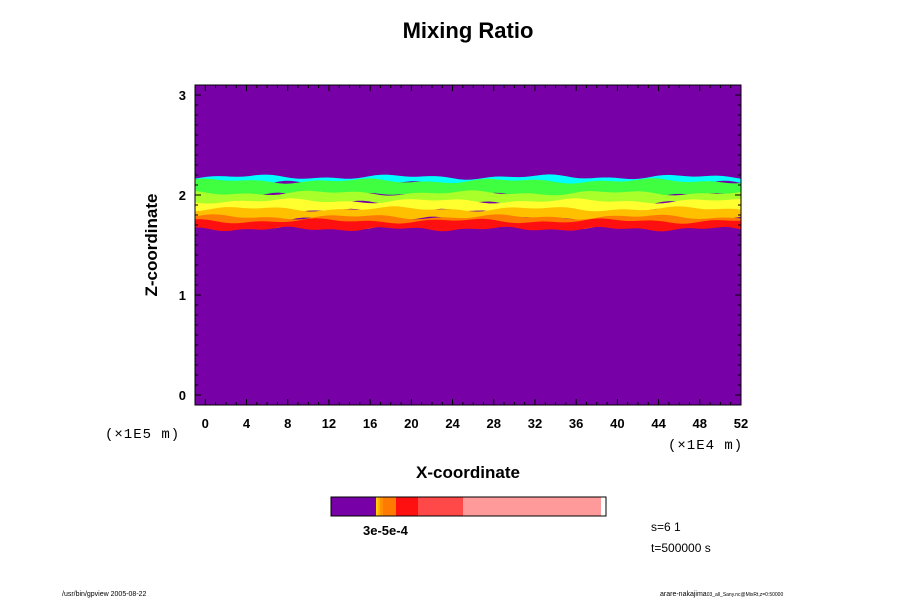 This screenshot has height=600, width=900. Describe the element at coordinates (617, 423) in the screenshot. I see `x-tick-label: 40` at that location.